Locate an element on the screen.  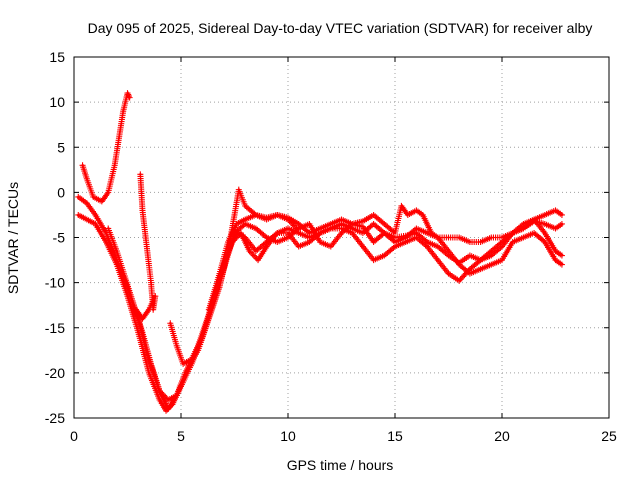
y-tick-label: -20 is located at coordinates (55, 373).